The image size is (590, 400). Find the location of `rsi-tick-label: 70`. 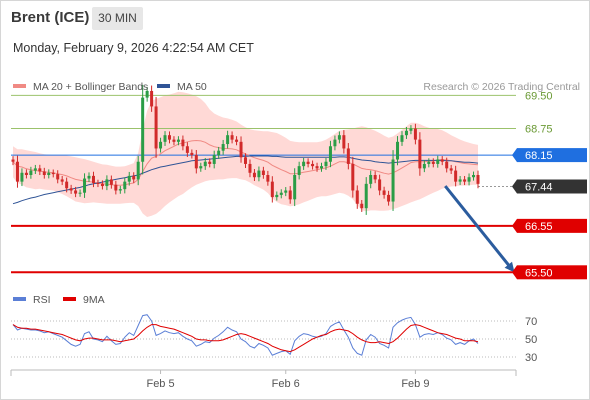

rsi-tick-label: 70 is located at coordinates (531, 322).